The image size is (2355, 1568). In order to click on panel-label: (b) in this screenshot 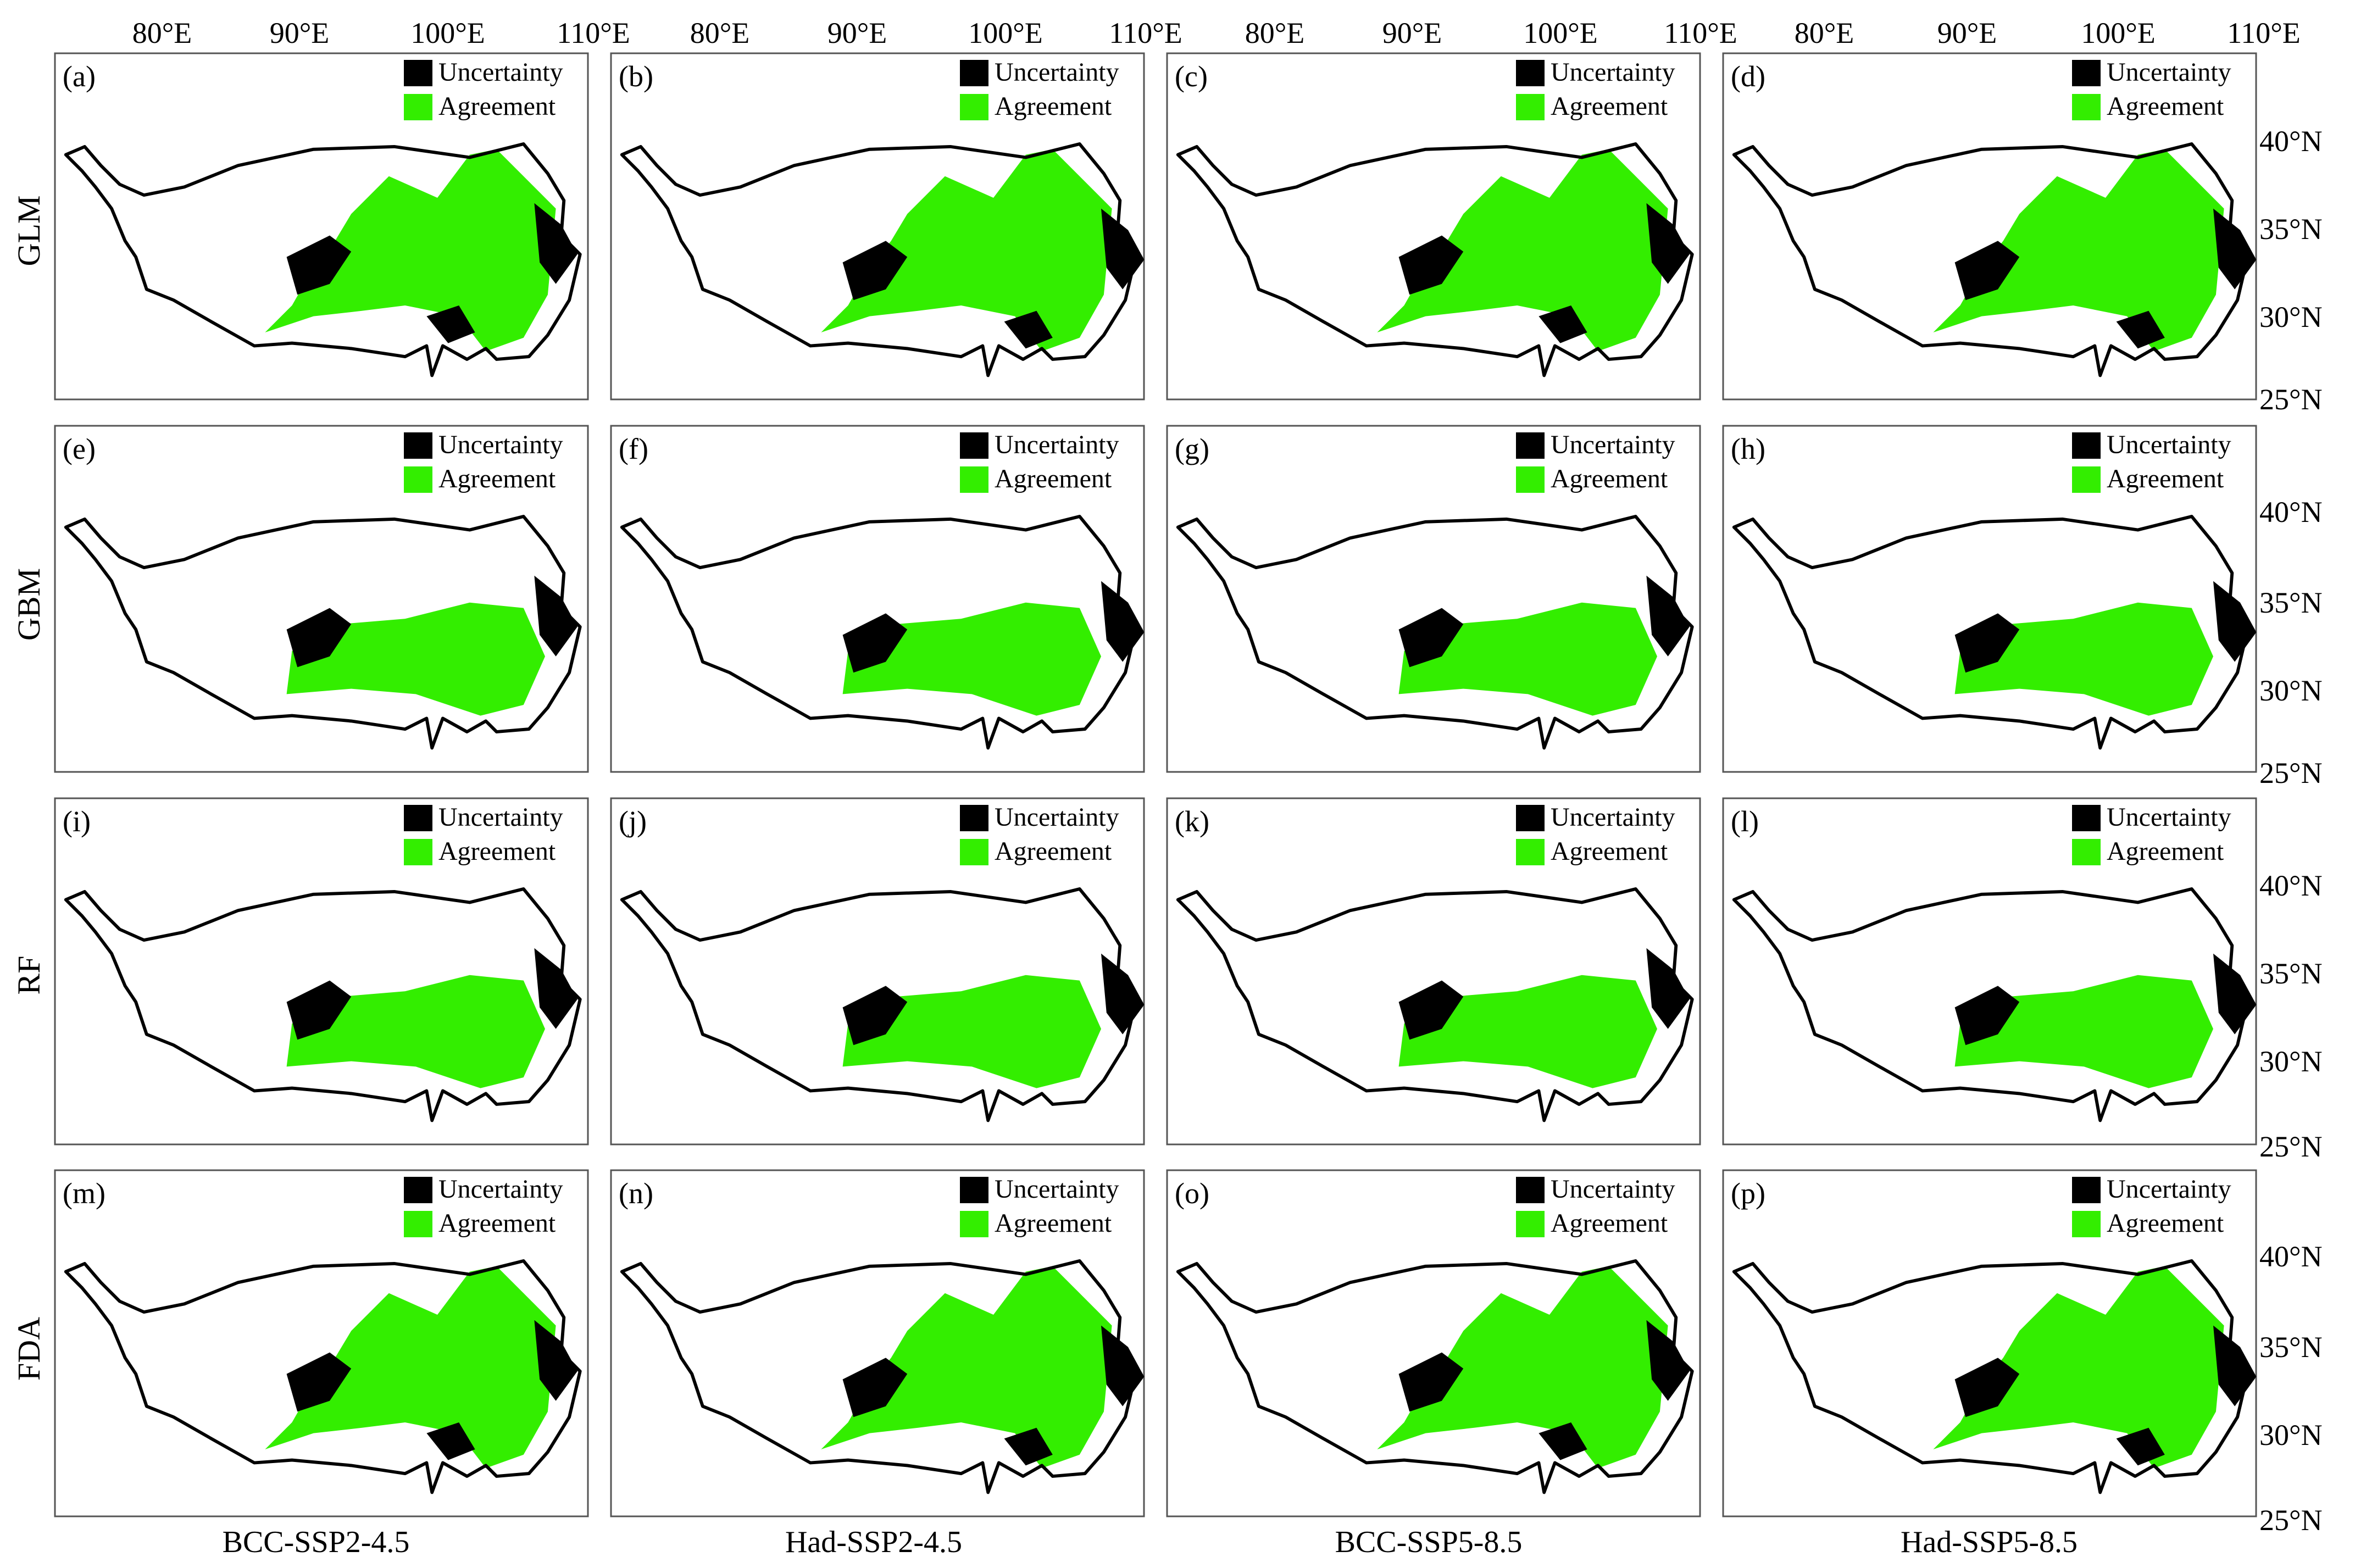, I will do `click(636, 76)`.